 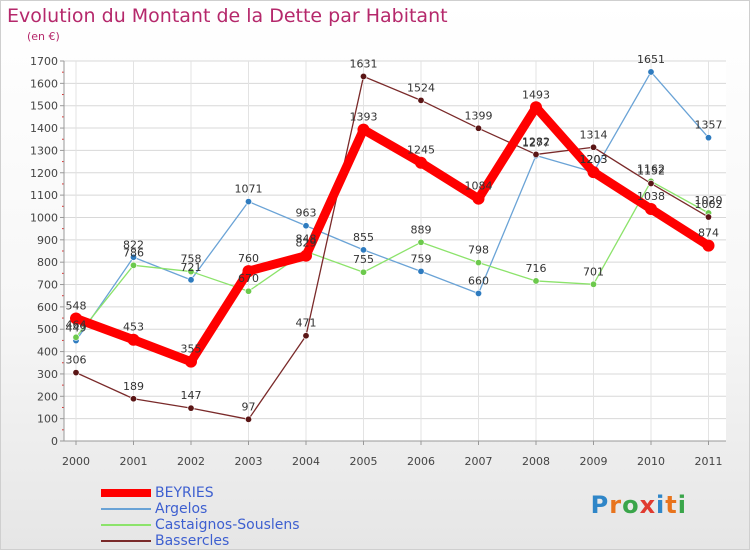 I want to click on data-label: 760, so click(x=248, y=258).